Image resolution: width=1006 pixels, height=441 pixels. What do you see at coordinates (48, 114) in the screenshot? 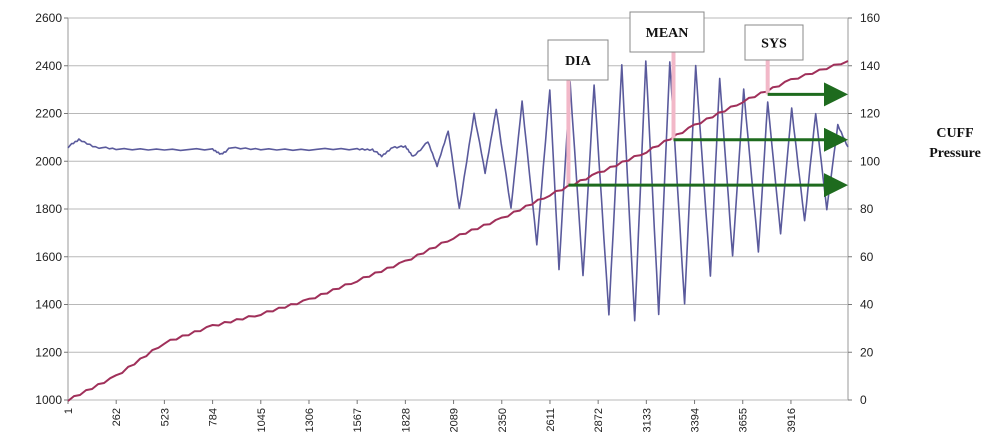
I see `left-tick-label: 2200` at bounding box center [48, 114].